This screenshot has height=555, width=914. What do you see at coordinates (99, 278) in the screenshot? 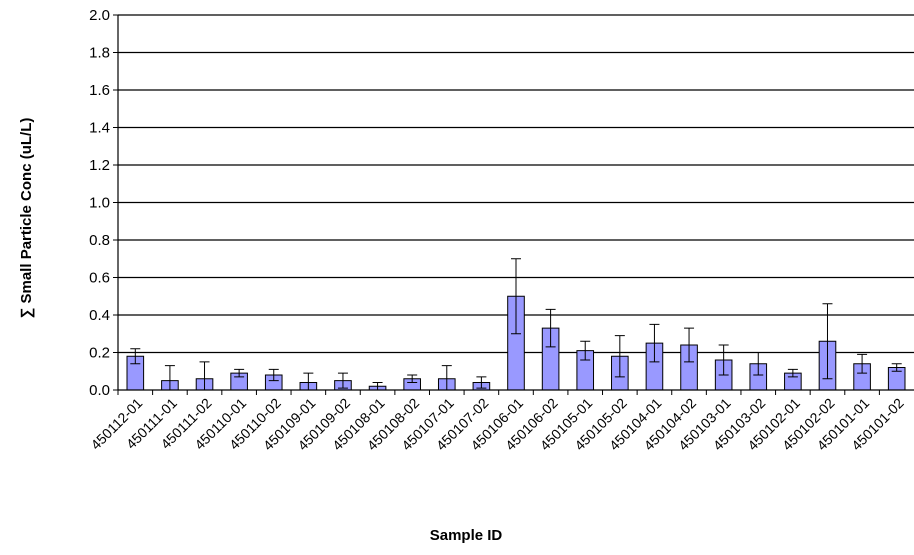
I see `y-tick-label: 0.6` at bounding box center [99, 278].